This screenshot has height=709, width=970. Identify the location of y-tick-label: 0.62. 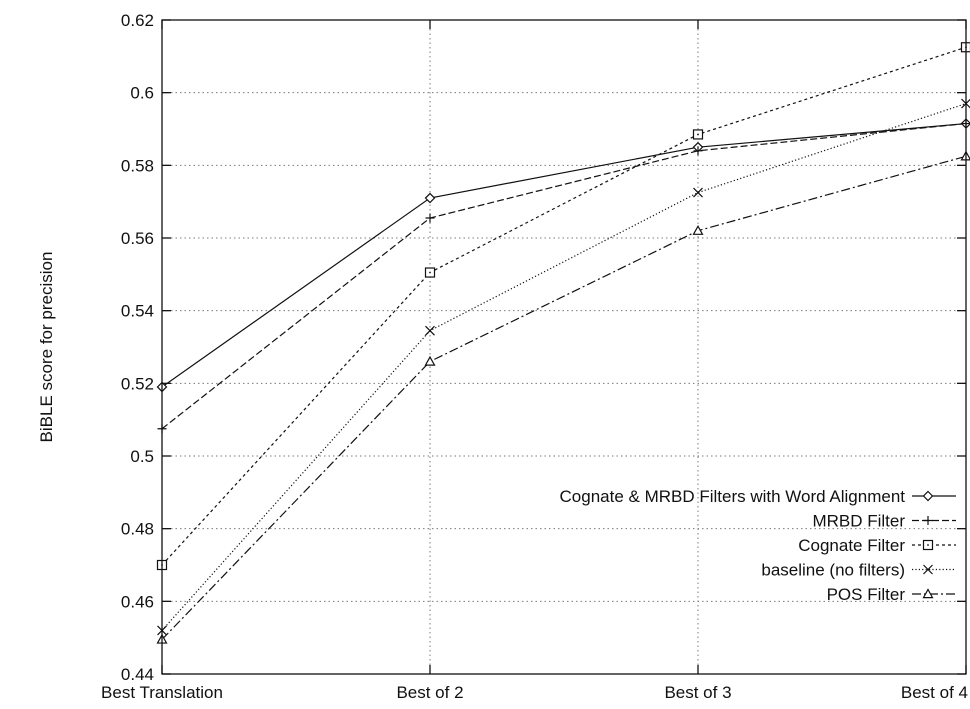
(137, 20).